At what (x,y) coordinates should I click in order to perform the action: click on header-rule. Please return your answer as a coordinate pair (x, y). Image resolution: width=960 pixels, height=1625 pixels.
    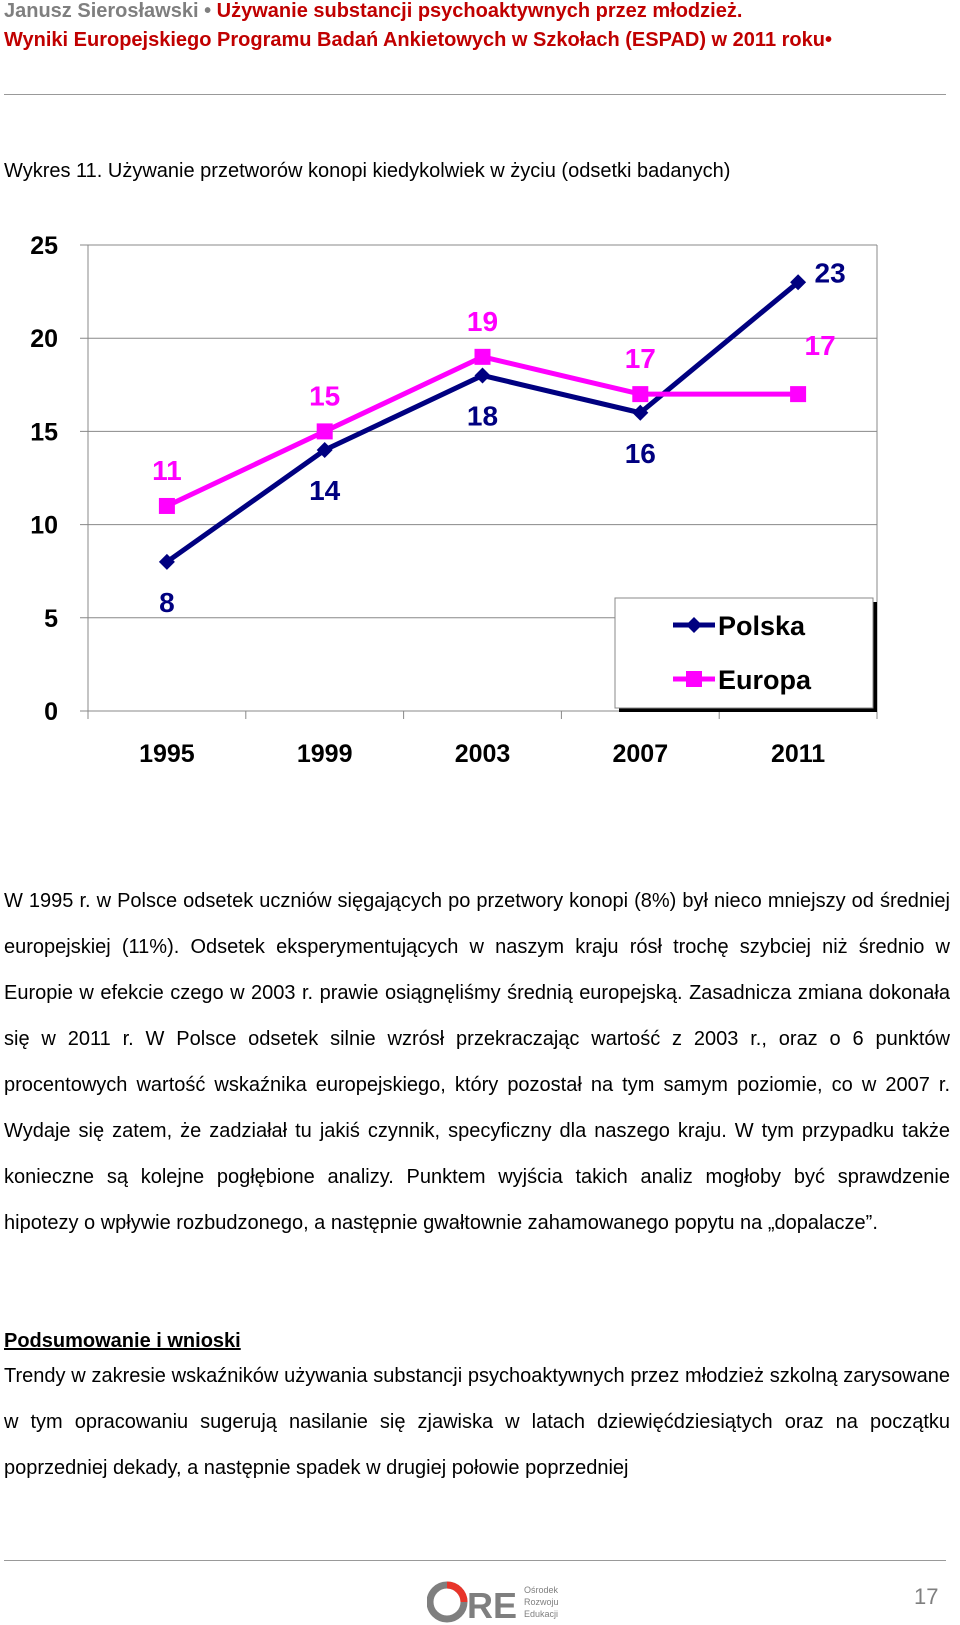
    Looking at the image, I should click on (475, 94).